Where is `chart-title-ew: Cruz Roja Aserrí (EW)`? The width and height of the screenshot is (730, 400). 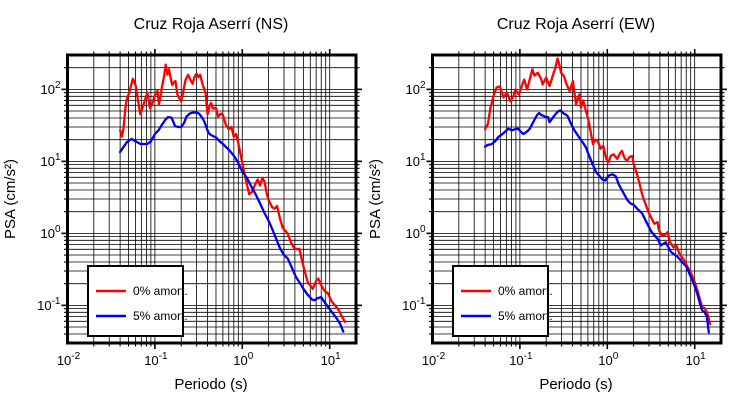
chart-title-ew: Cruz Roja Aserrí (EW) is located at coordinates (576, 24).